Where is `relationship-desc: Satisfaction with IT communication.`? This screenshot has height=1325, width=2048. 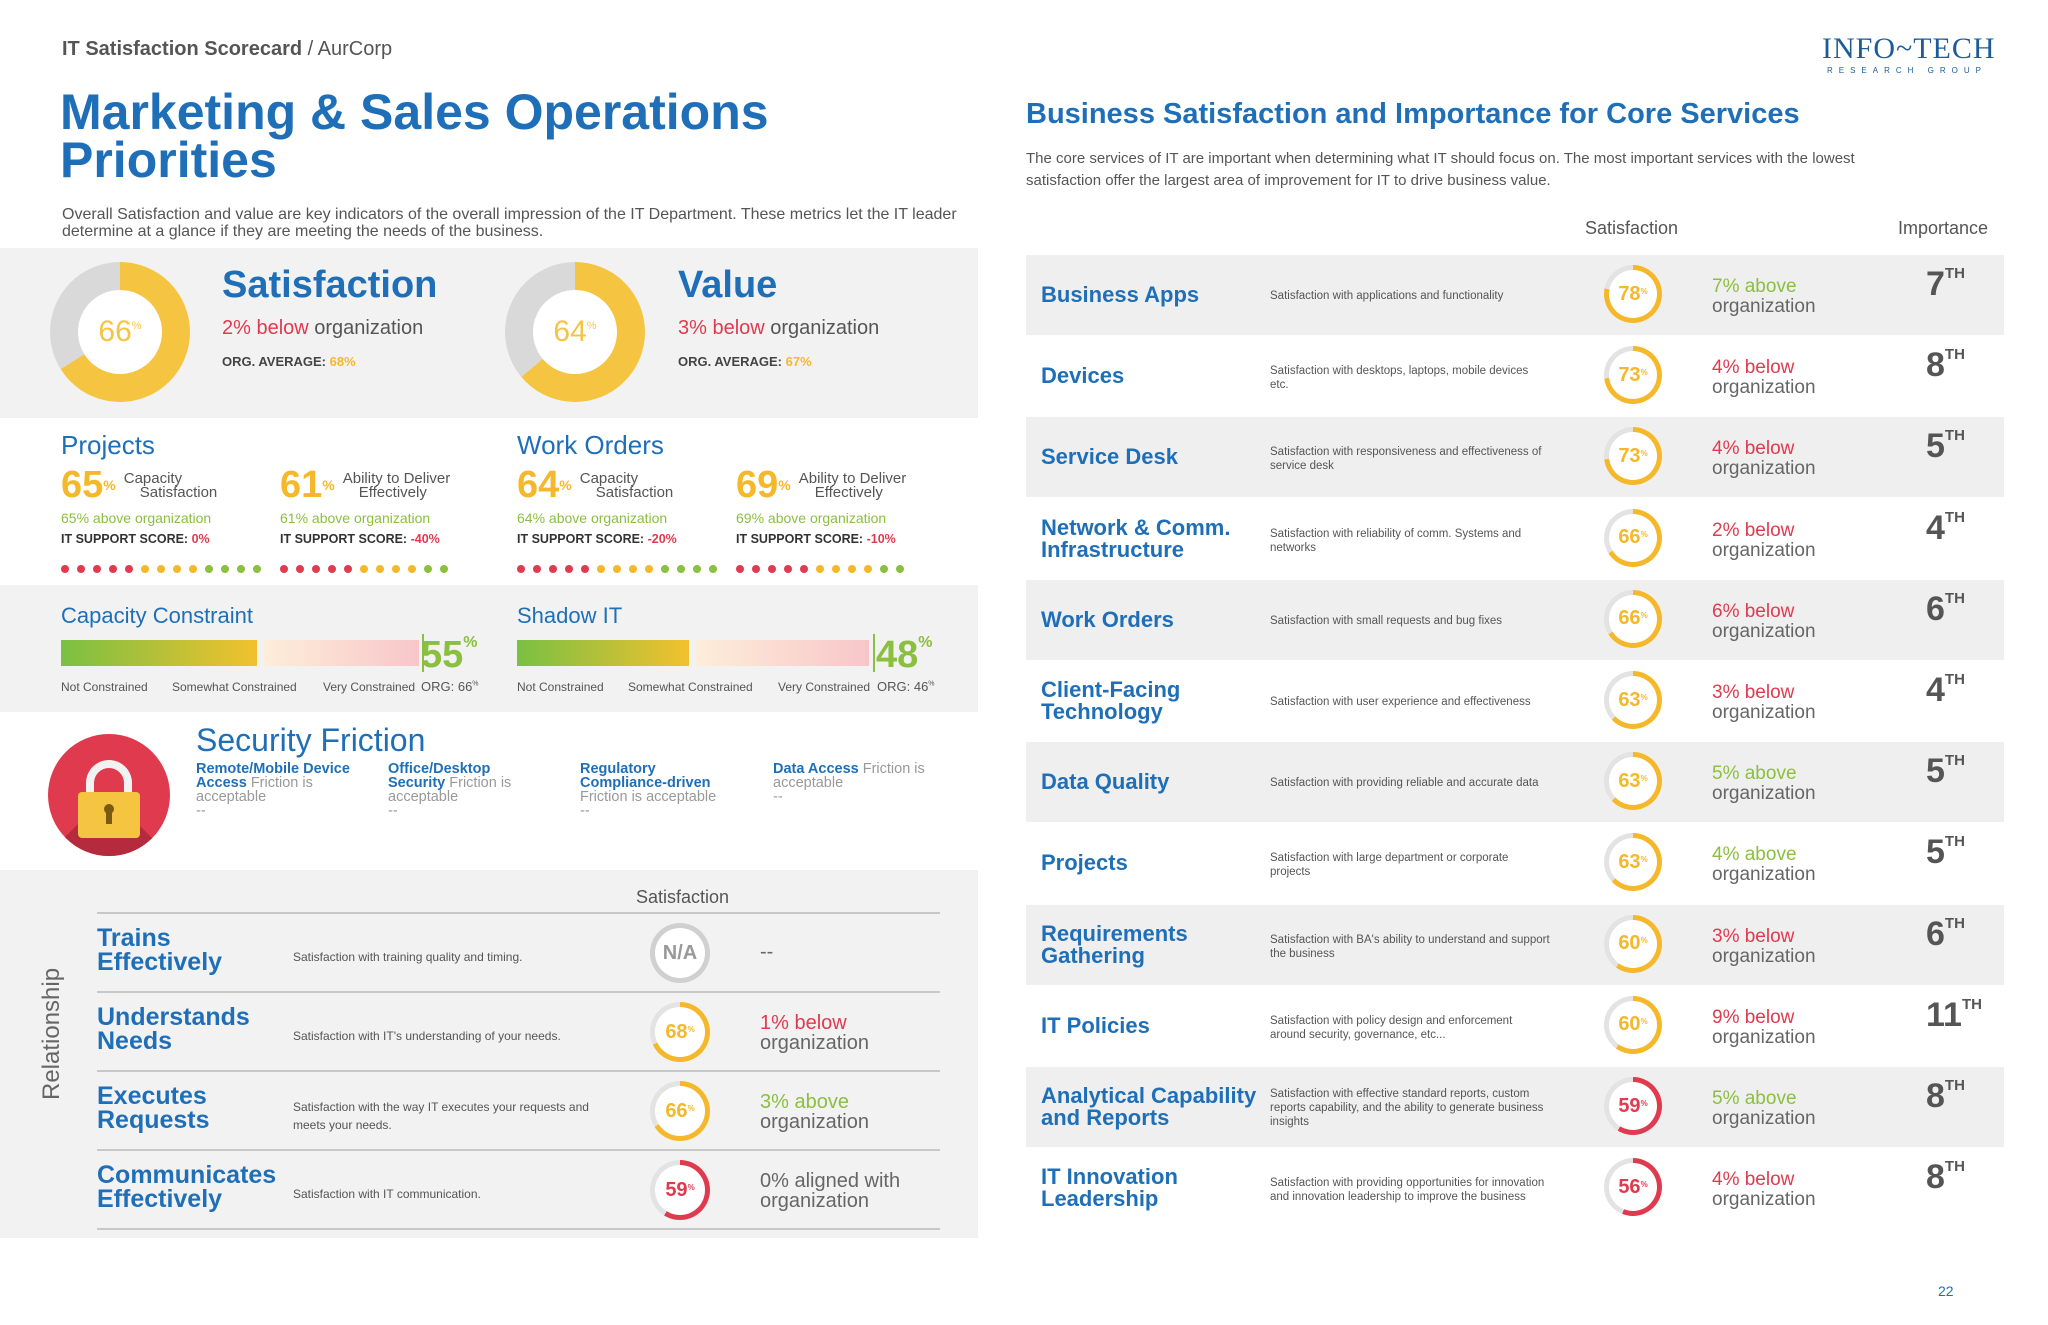
relationship-desc: Satisfaction with IT communication. is located at coordinates (387, 1194).